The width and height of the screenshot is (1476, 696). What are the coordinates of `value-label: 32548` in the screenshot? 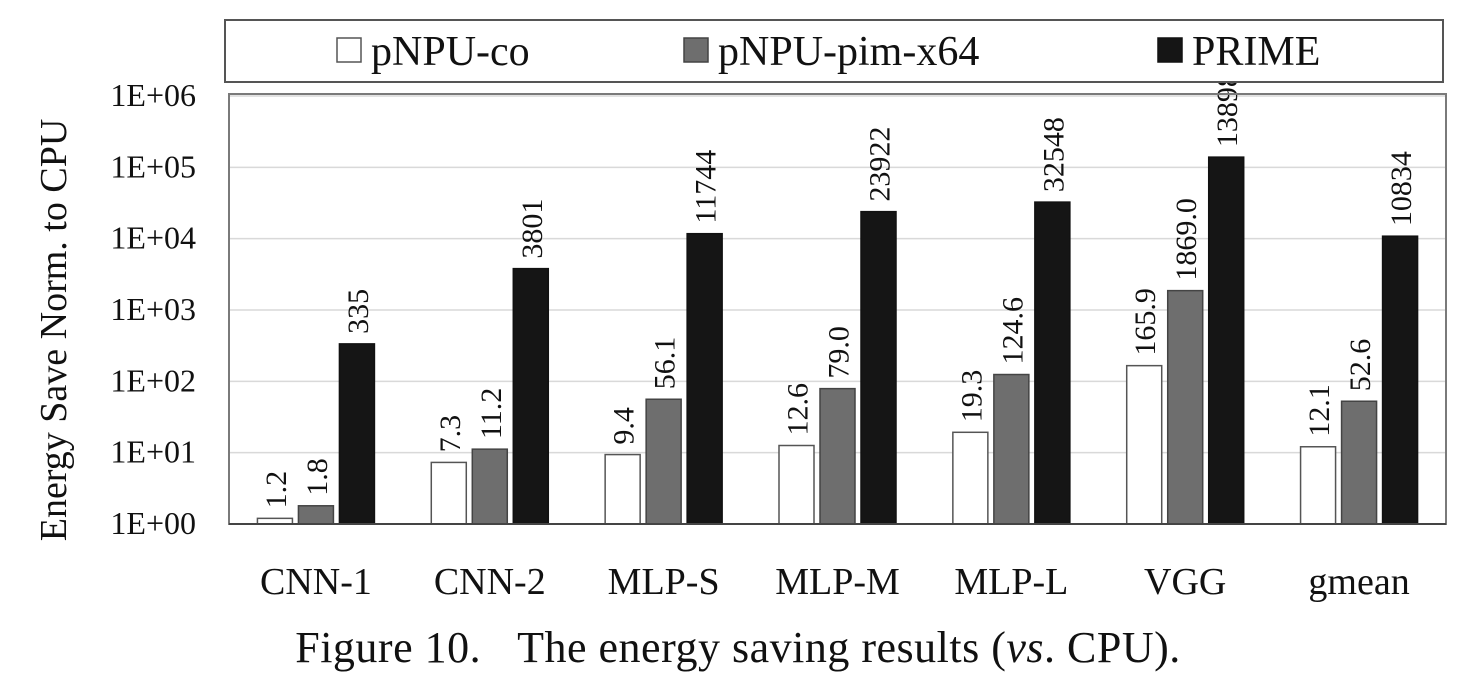 It's located at (1053, 154).